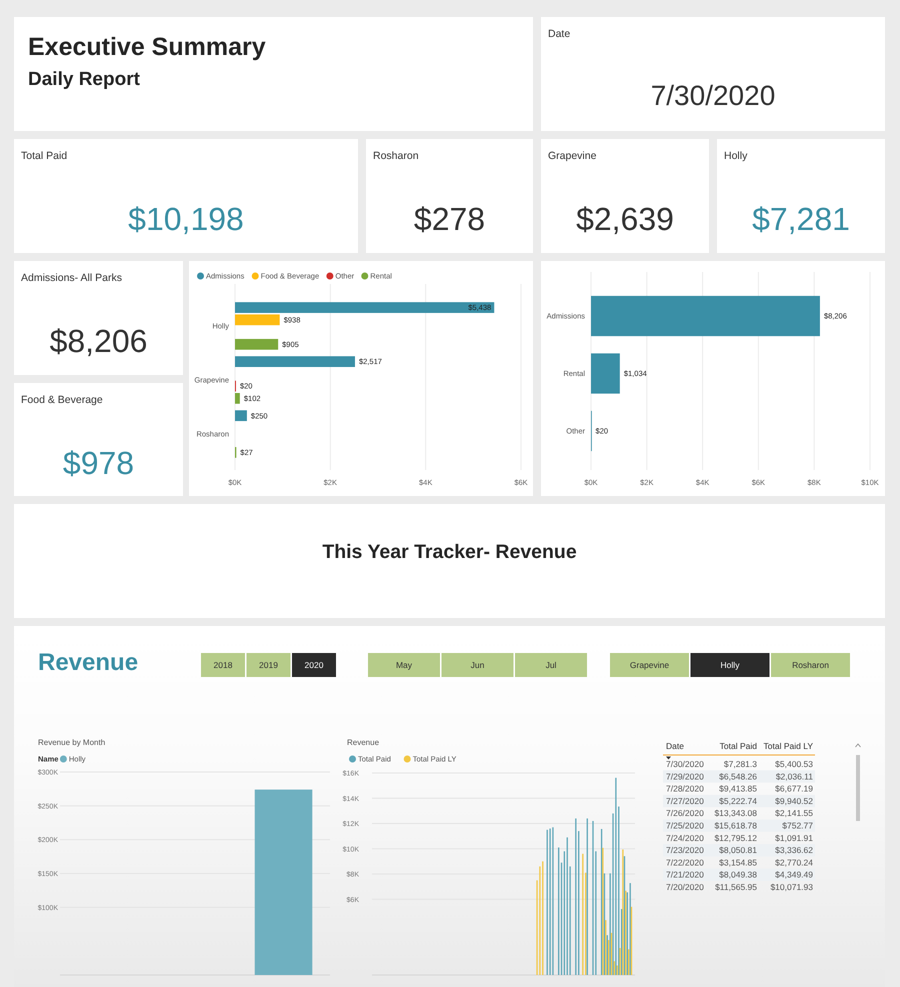 The width and height of the screenshot is (900, 987). Describe the element at coordinates (363, 742) in the screenshot. I see `chart-title: Revenue` at that location.